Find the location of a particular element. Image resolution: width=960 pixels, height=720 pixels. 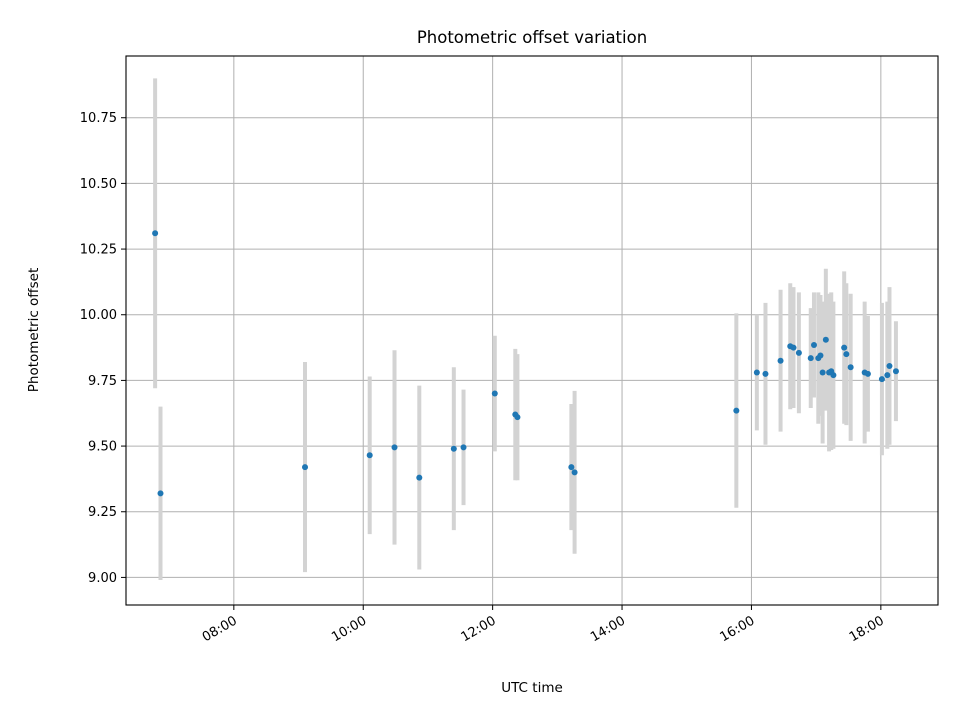

y-tick-label: 10.75 is located at coordinates (98, 118).